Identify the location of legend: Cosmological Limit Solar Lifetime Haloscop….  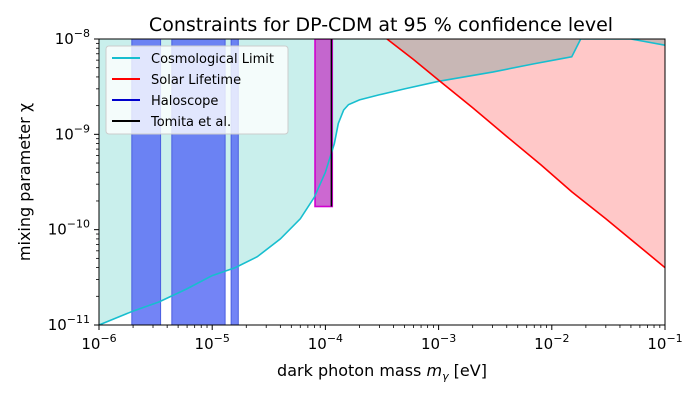
(197, 90).